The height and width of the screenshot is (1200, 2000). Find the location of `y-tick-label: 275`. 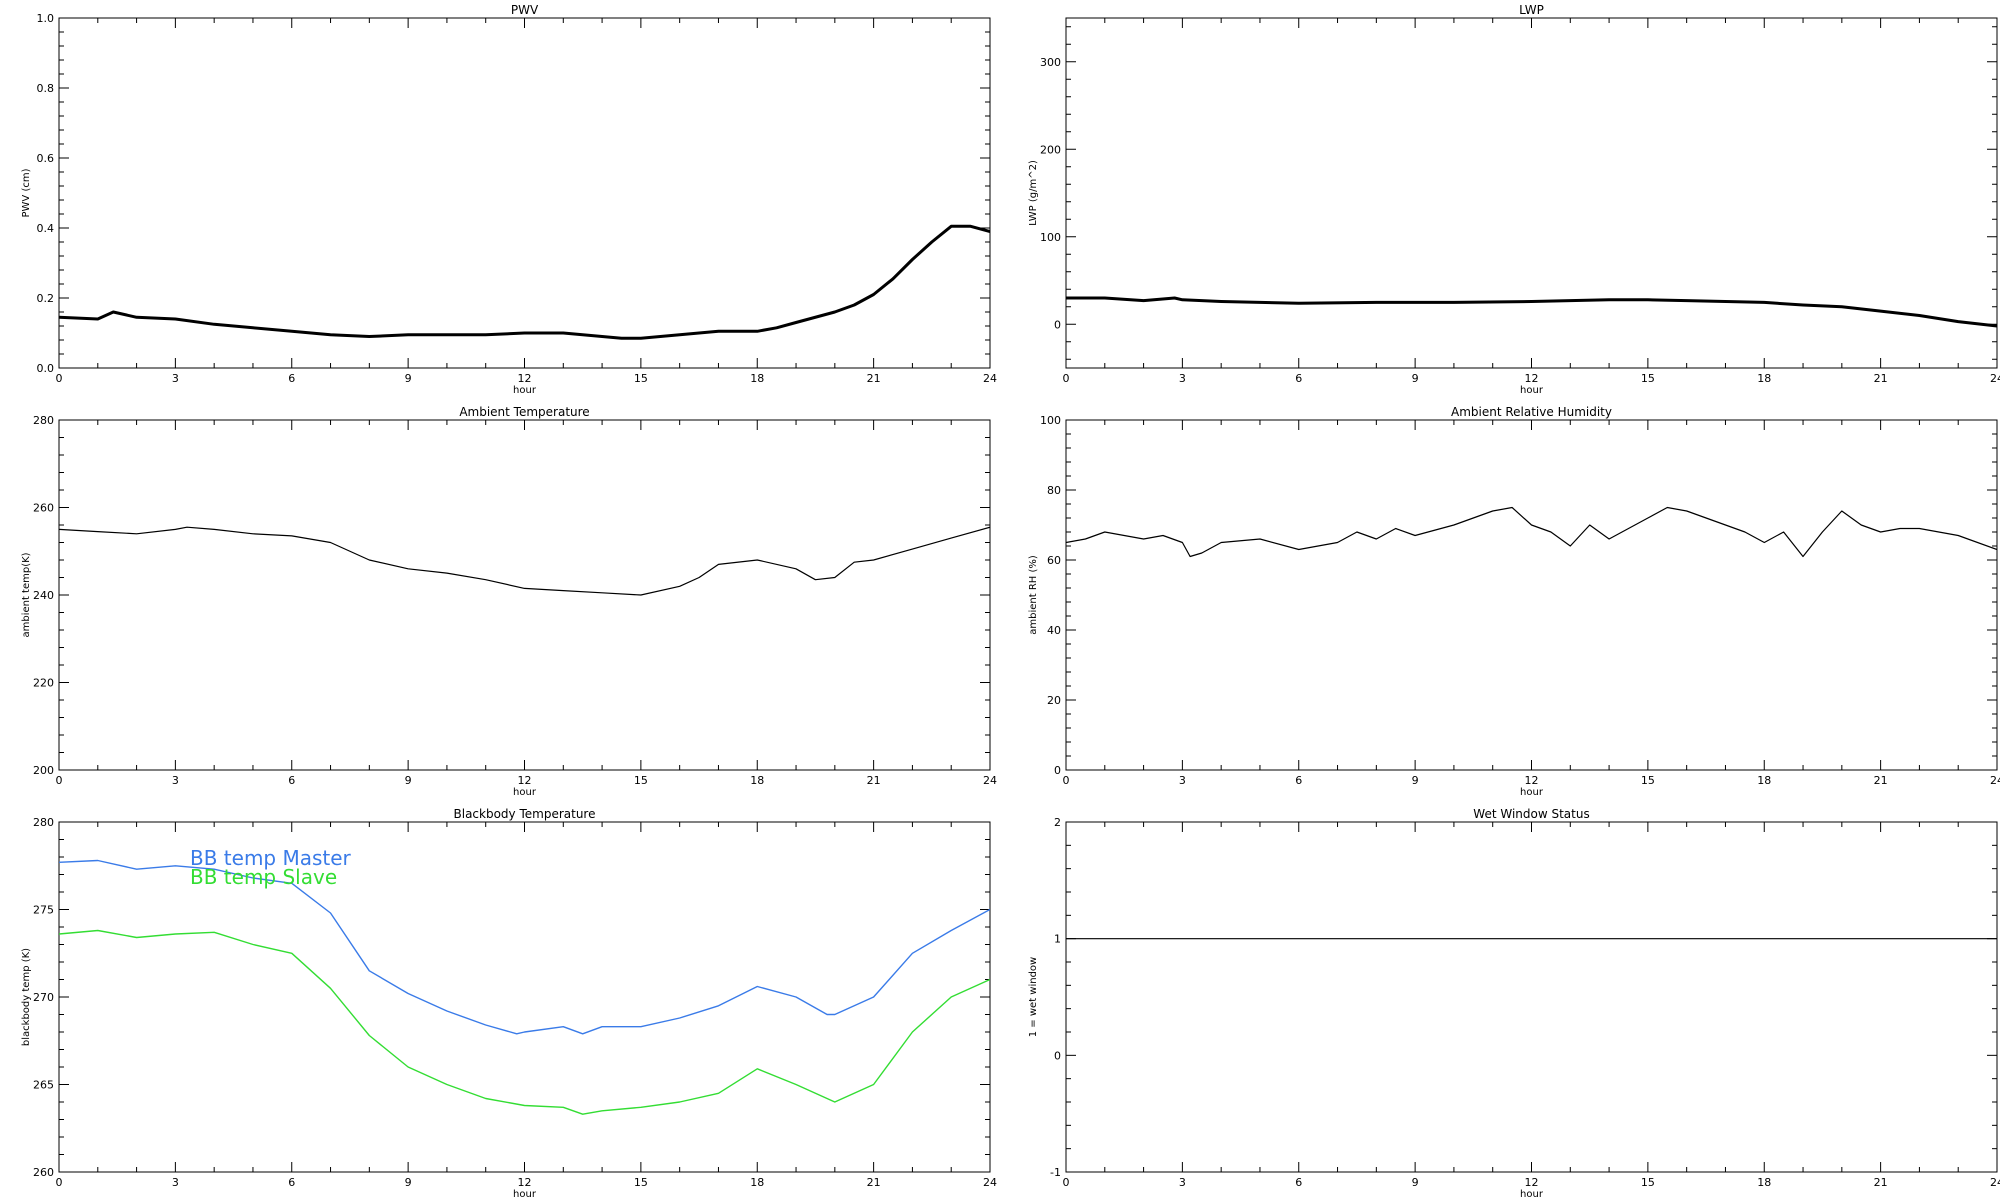

y-tick-label: 275 is located at coordinates (43, 910).